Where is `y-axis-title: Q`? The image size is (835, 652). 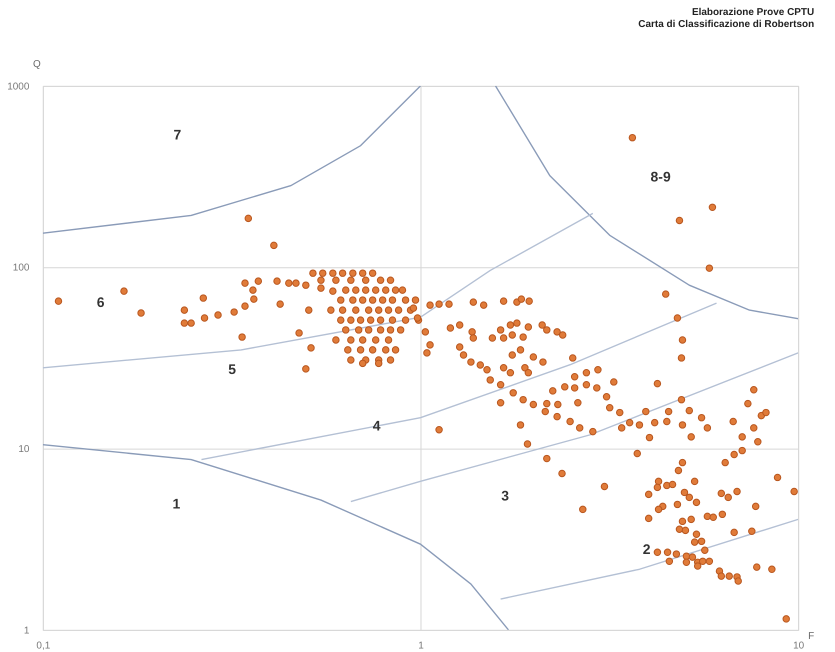
y-axis-title: Q is located at coordinates (36, 64).